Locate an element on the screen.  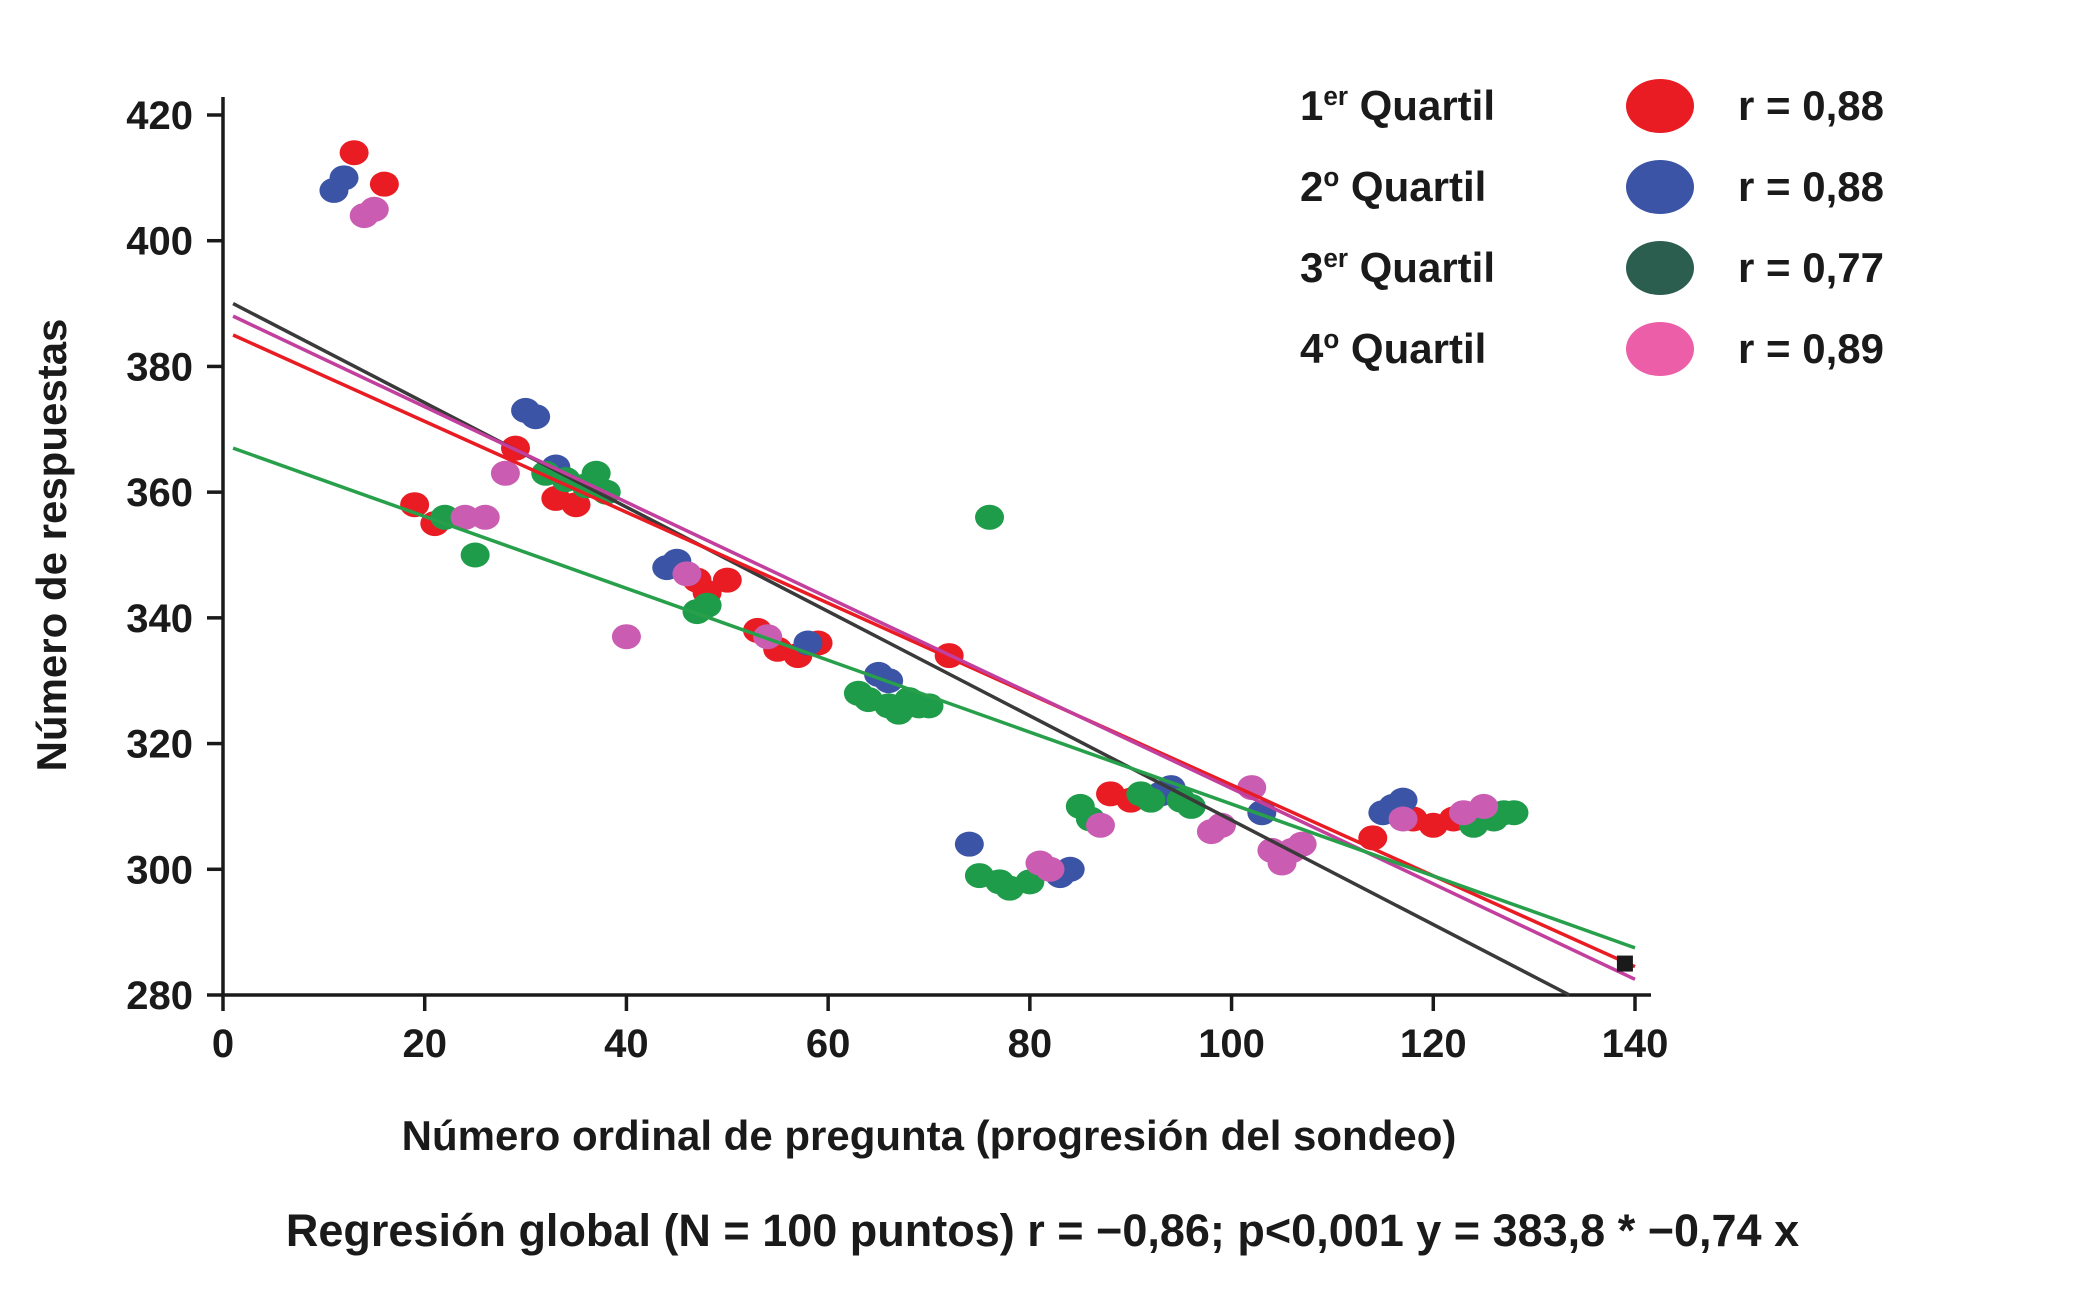
legend-label-q2: 2o Quartil is located at coordinates (1393, 186).